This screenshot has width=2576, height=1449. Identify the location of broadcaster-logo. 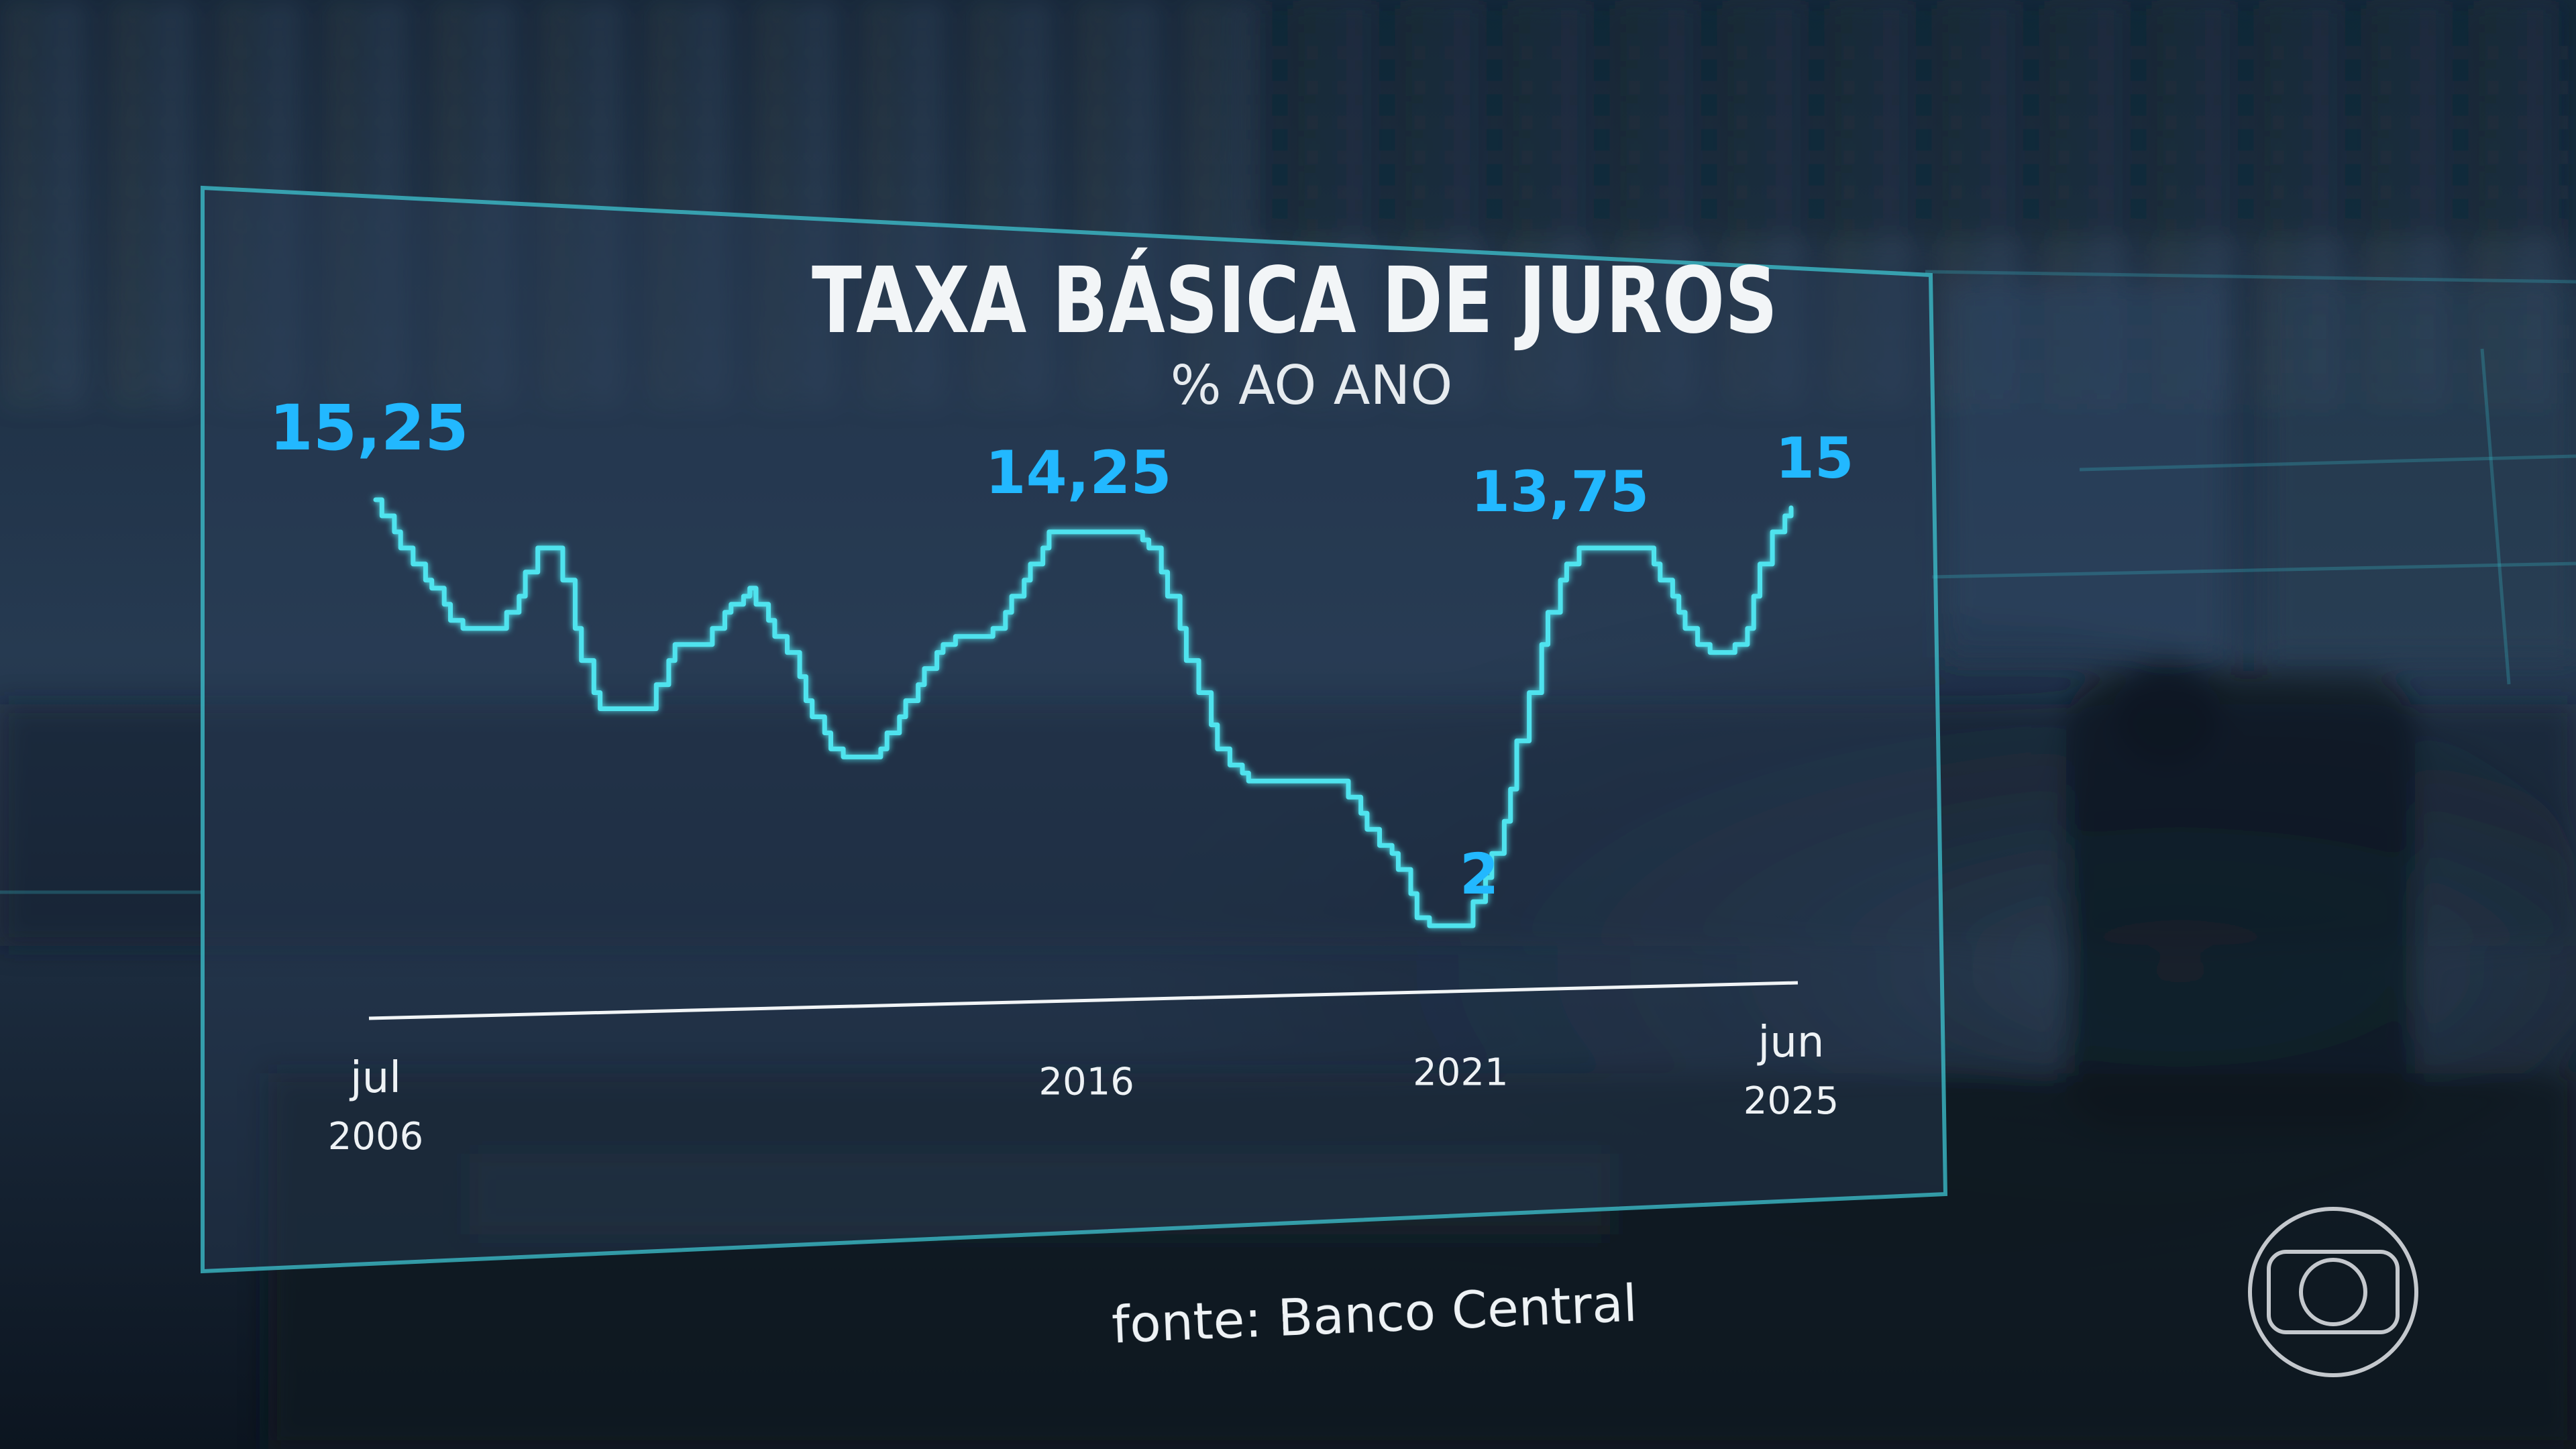
(2333, 1292).